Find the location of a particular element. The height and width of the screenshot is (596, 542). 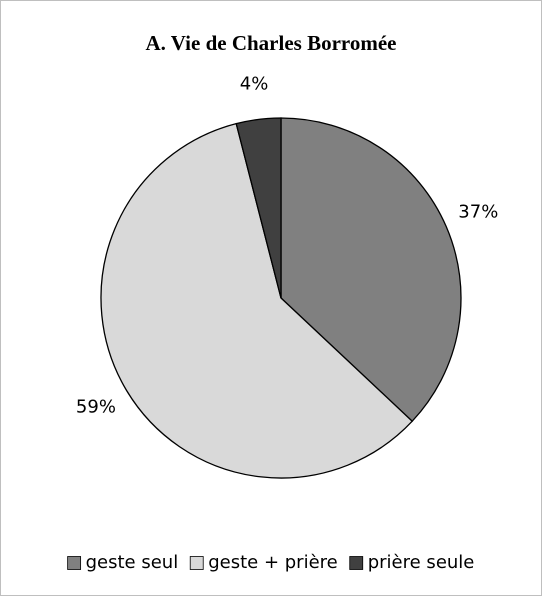

pie-slice is located at coordinates (258, 208).